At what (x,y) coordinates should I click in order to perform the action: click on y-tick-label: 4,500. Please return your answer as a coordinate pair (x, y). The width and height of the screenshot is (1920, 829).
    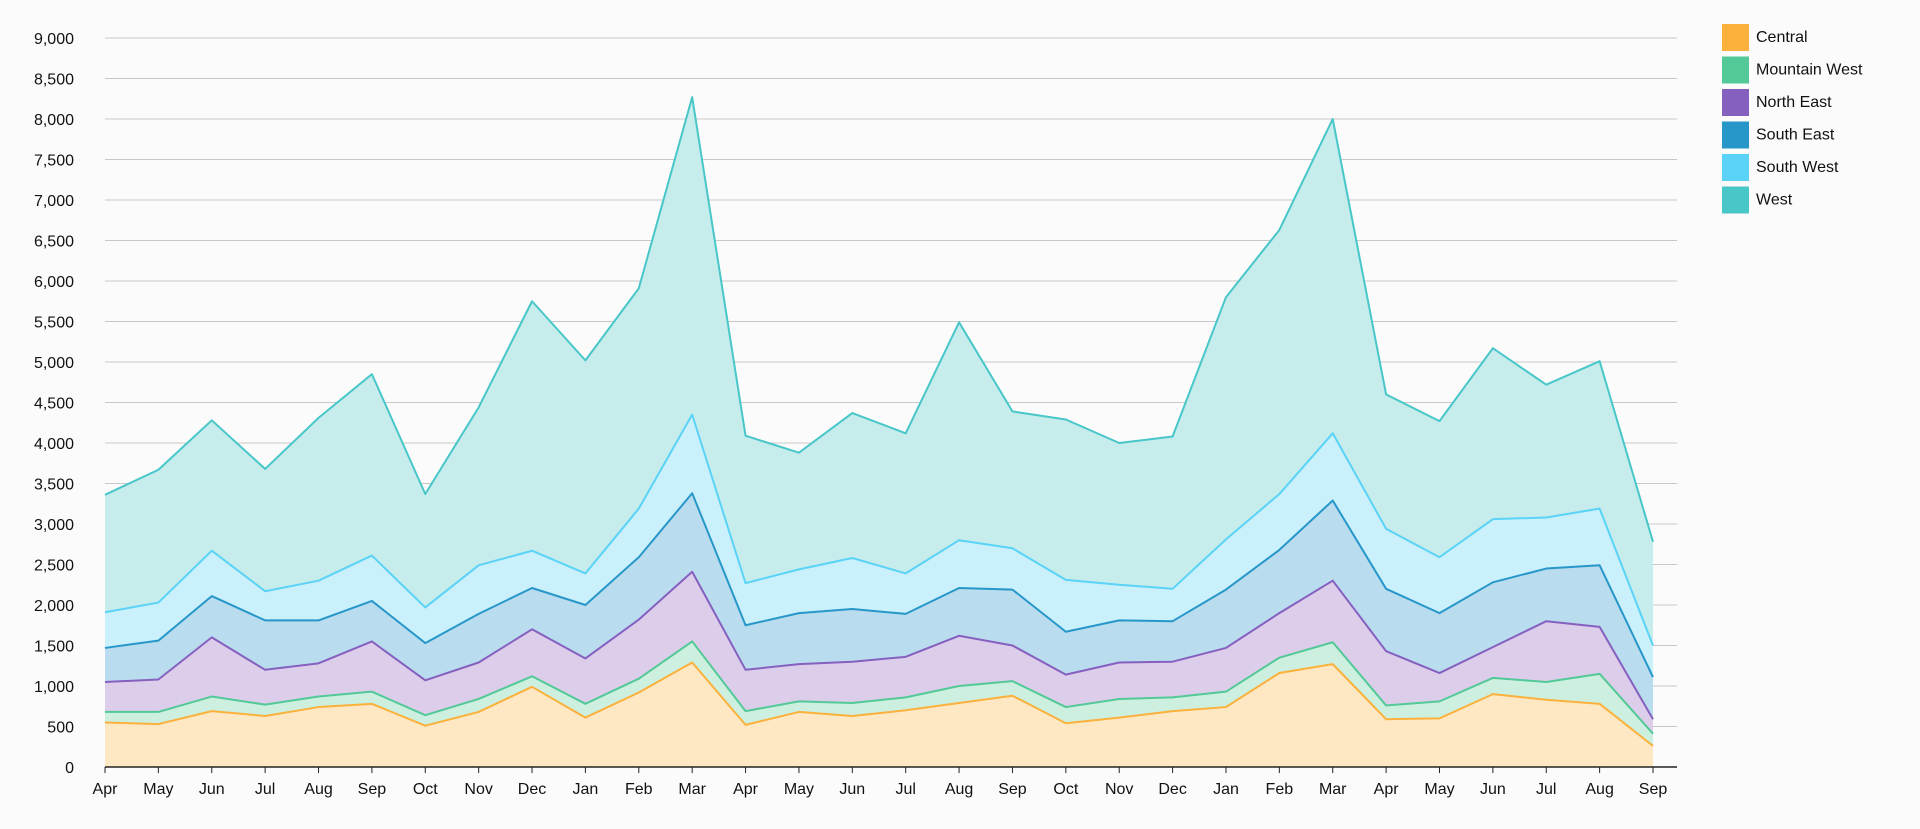
    Looking at the image, I should click on (54, 404).